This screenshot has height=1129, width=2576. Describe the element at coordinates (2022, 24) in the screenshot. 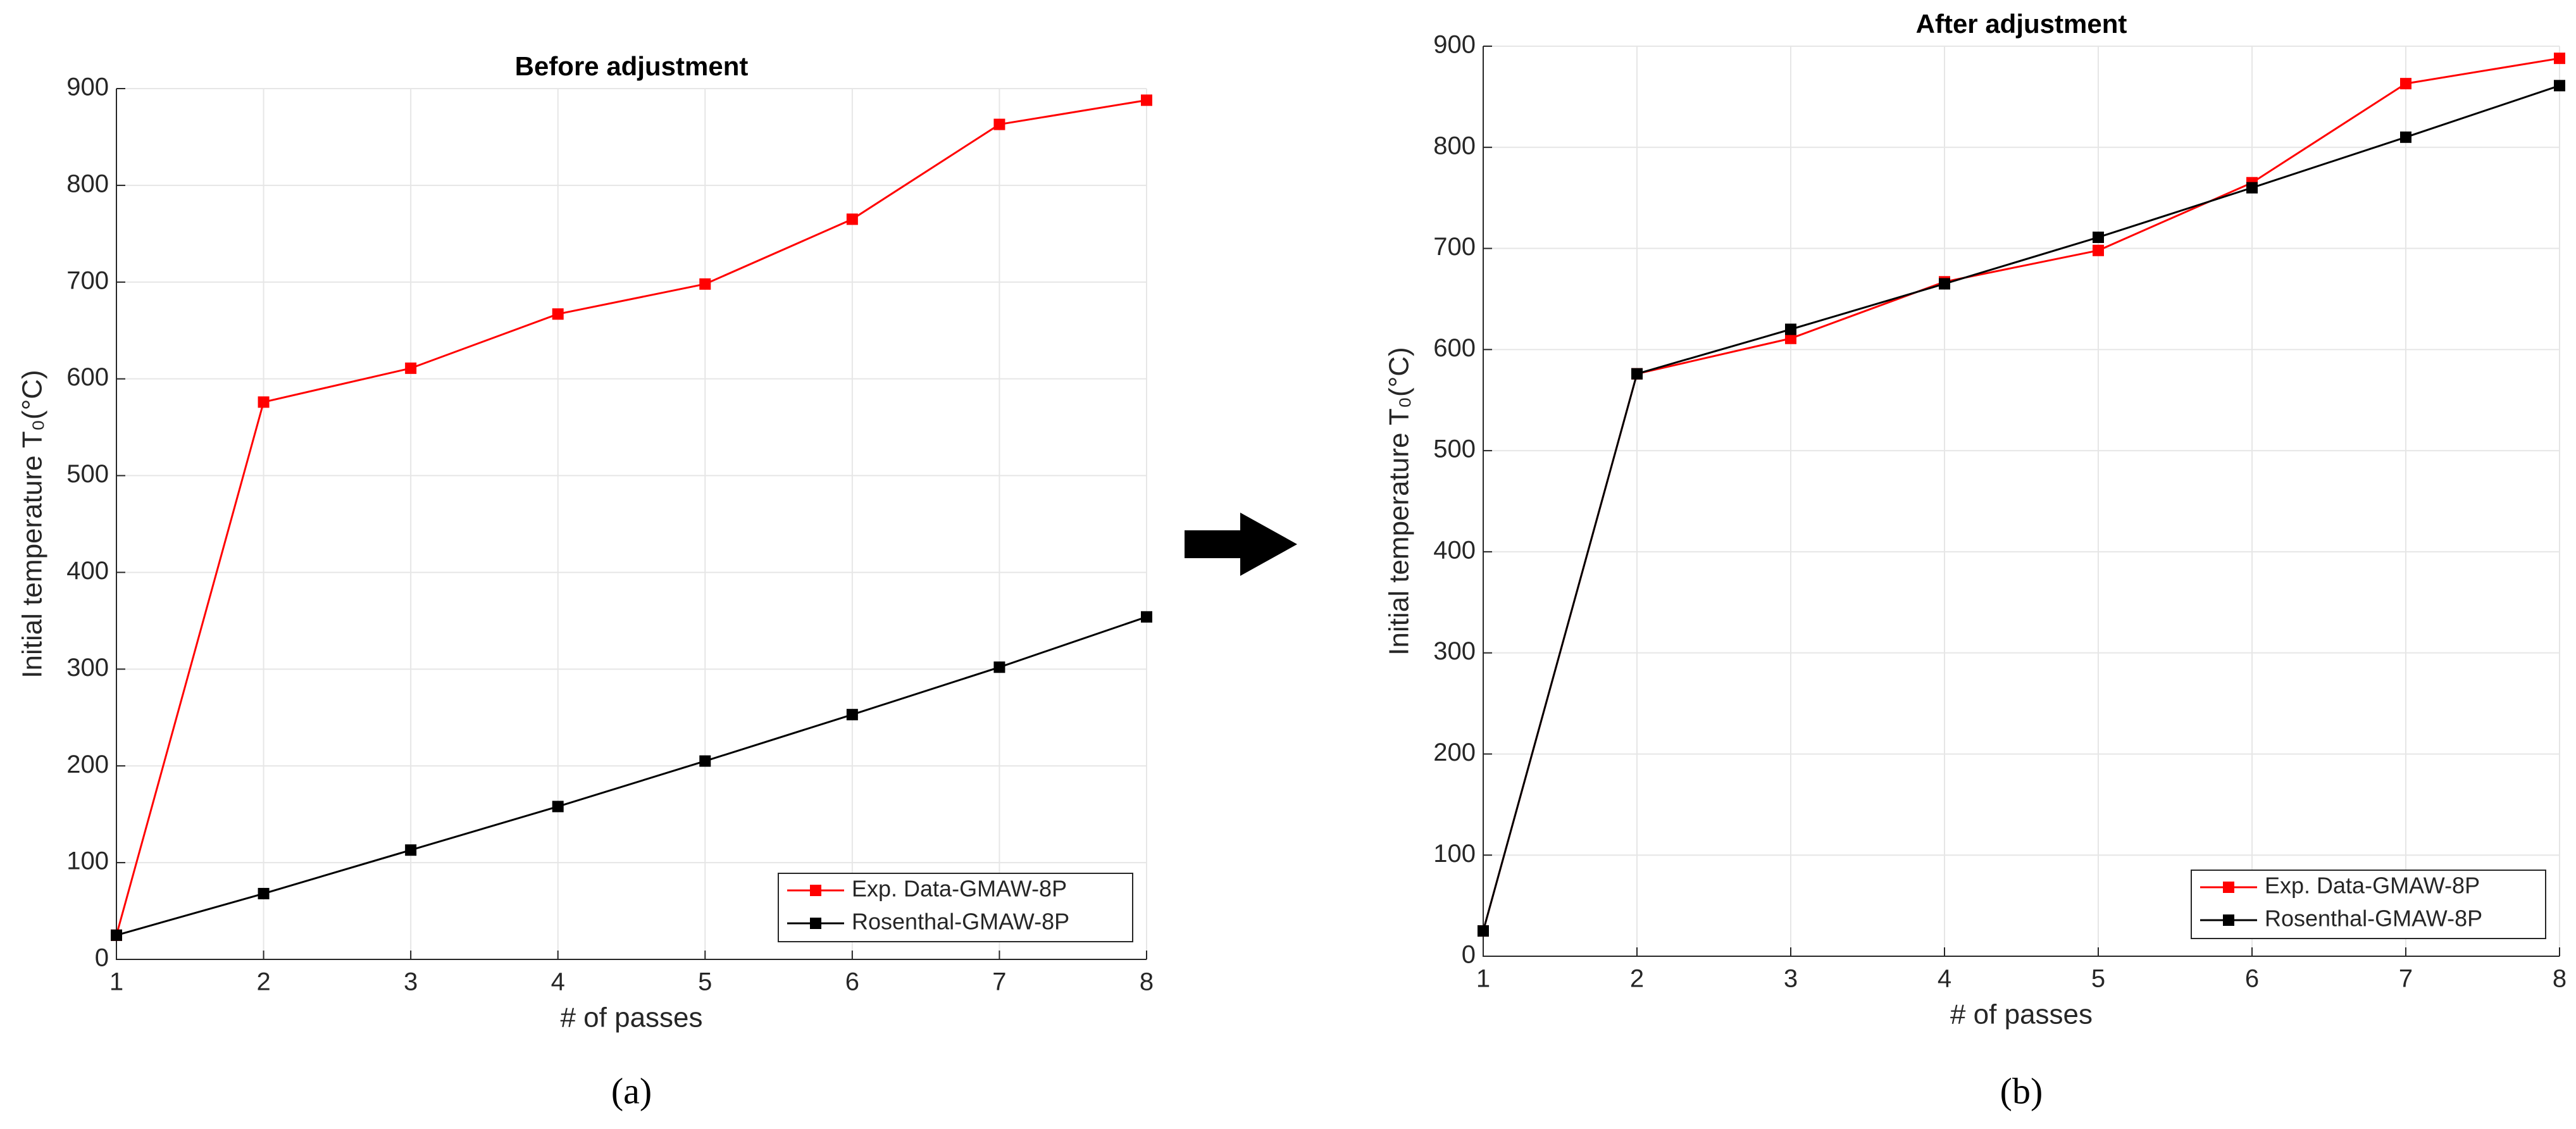

I see `chart-title: After adjustment` at that location.